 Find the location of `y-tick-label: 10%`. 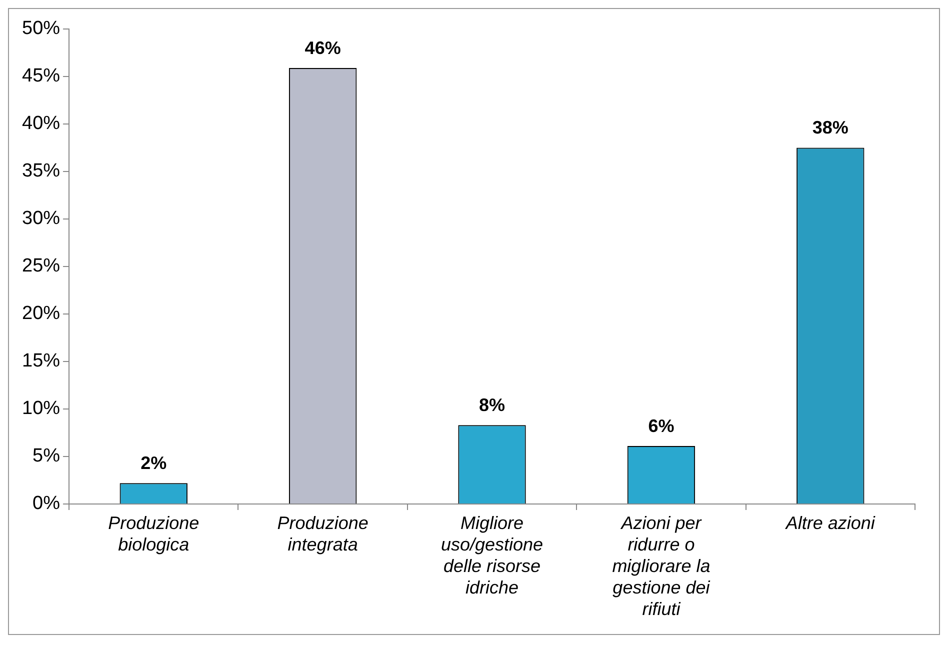

y-tick-label: 10% is located at coordinates (41, 409).